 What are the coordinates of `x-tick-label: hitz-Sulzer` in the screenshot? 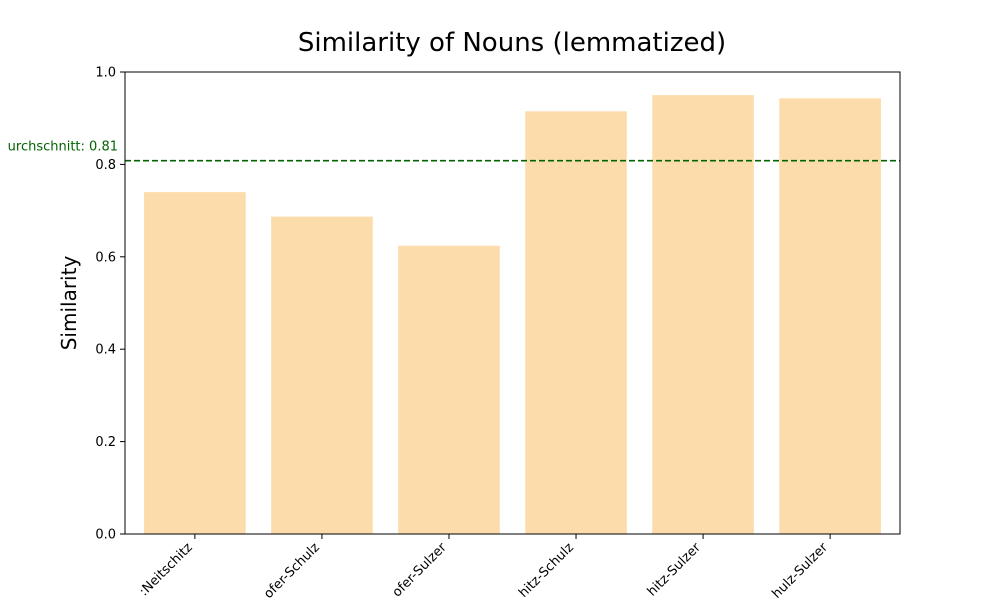 It's located at (675, 570).